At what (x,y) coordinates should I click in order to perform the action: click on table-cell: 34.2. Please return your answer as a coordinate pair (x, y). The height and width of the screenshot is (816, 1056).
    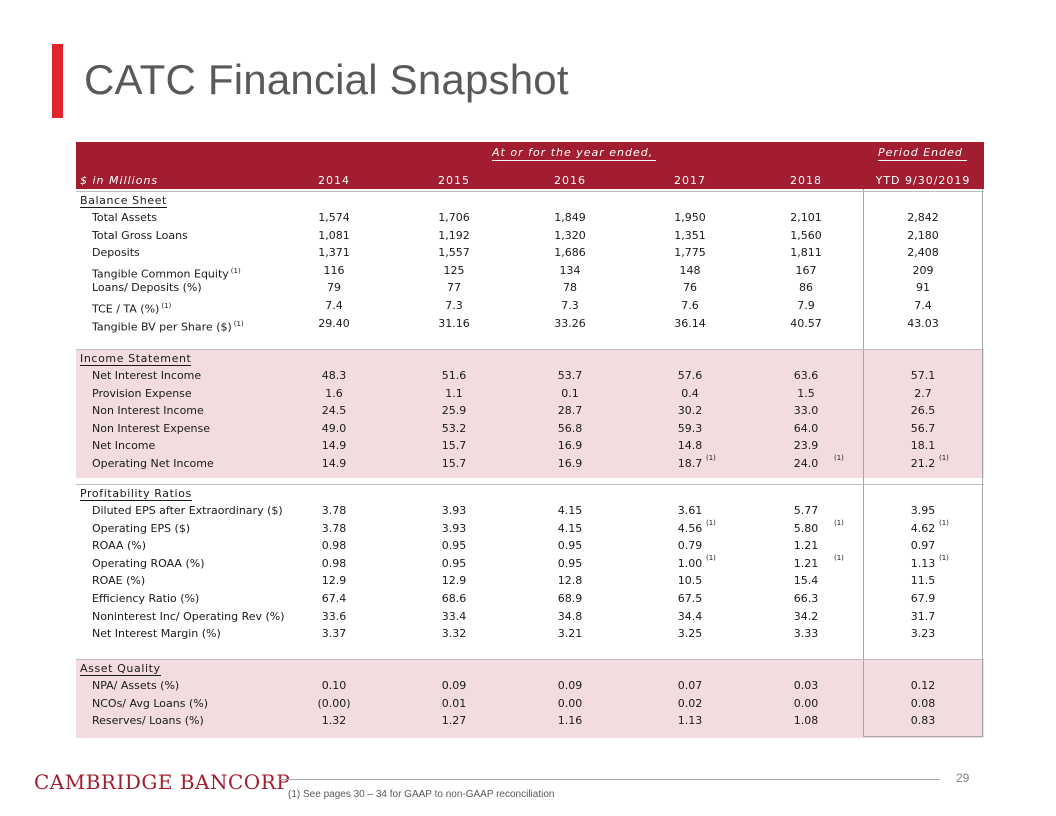
    Looking at the image, I should click on (806, 616).